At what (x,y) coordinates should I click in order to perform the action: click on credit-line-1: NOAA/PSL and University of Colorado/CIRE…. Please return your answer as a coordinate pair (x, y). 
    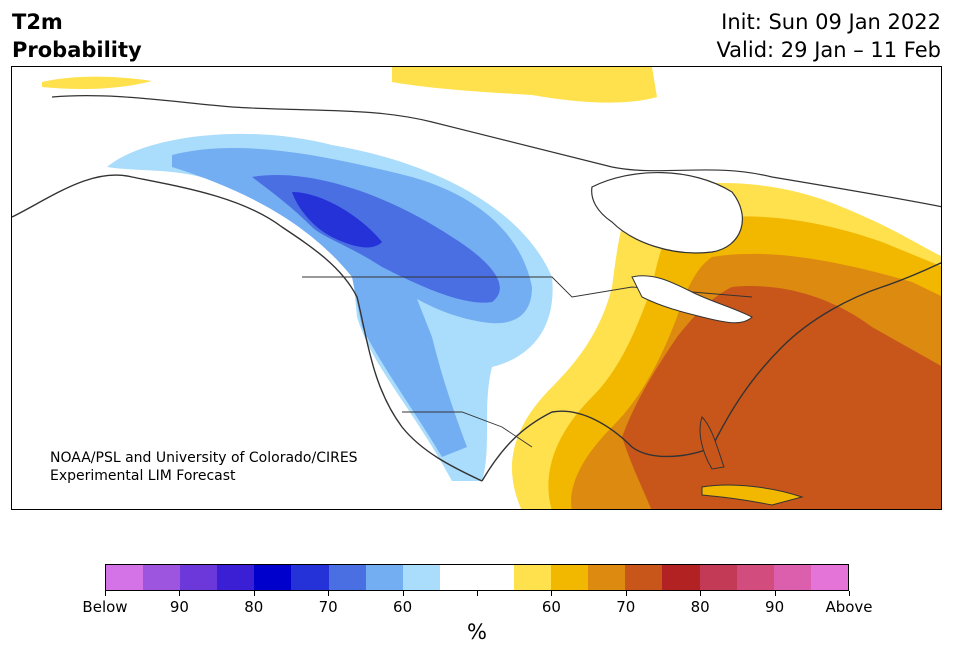
    Looking at the image, I should click on (204, 458).